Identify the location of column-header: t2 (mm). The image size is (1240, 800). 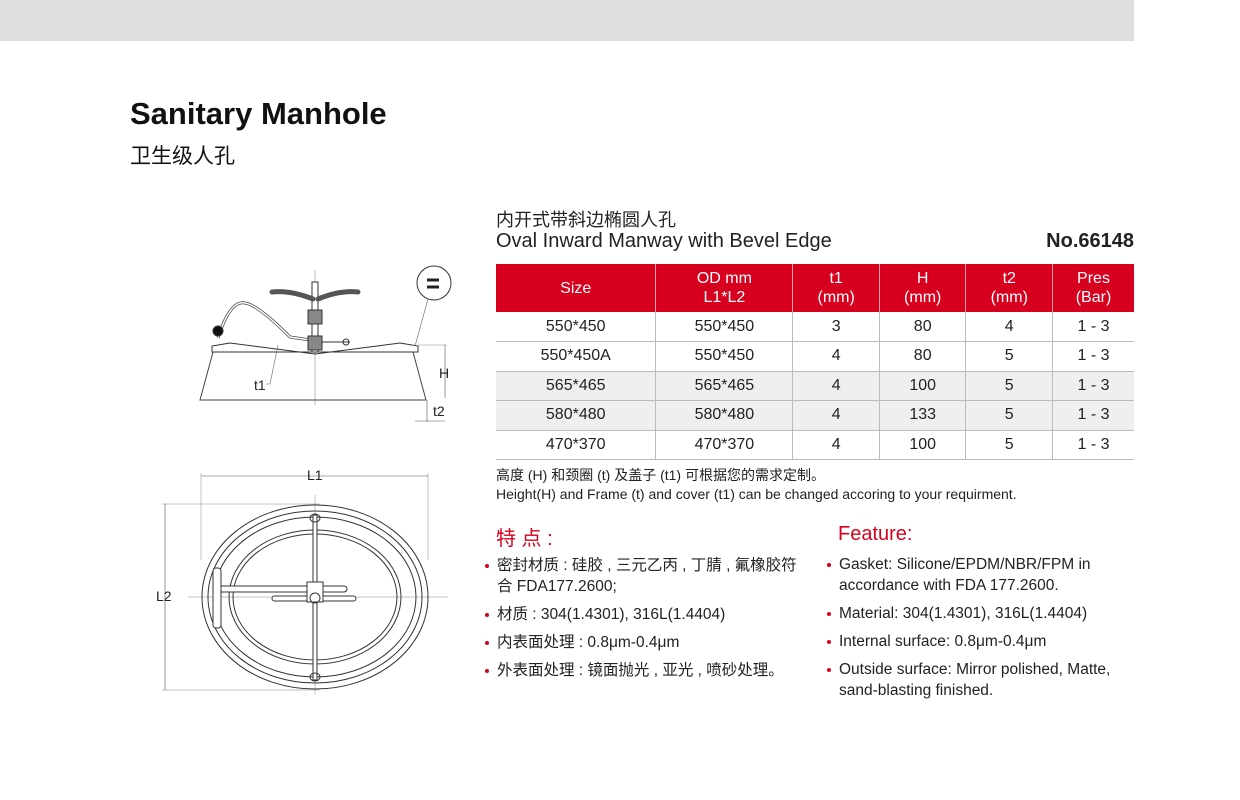
(1009, 288).